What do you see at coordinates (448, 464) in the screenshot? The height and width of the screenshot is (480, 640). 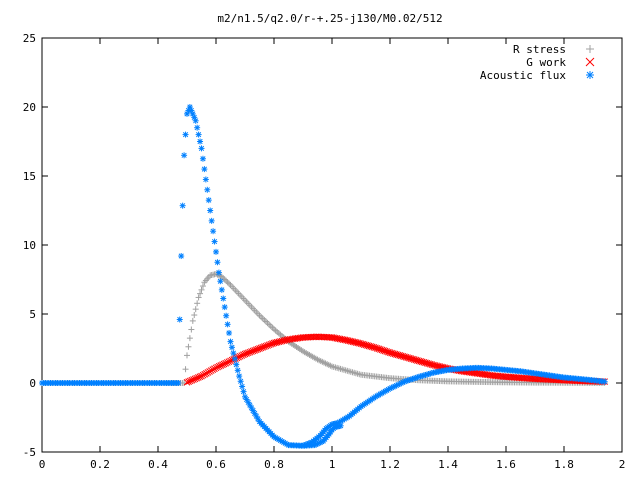 I see `x-tick-label: 1.4` at bounding box center [448, 464].